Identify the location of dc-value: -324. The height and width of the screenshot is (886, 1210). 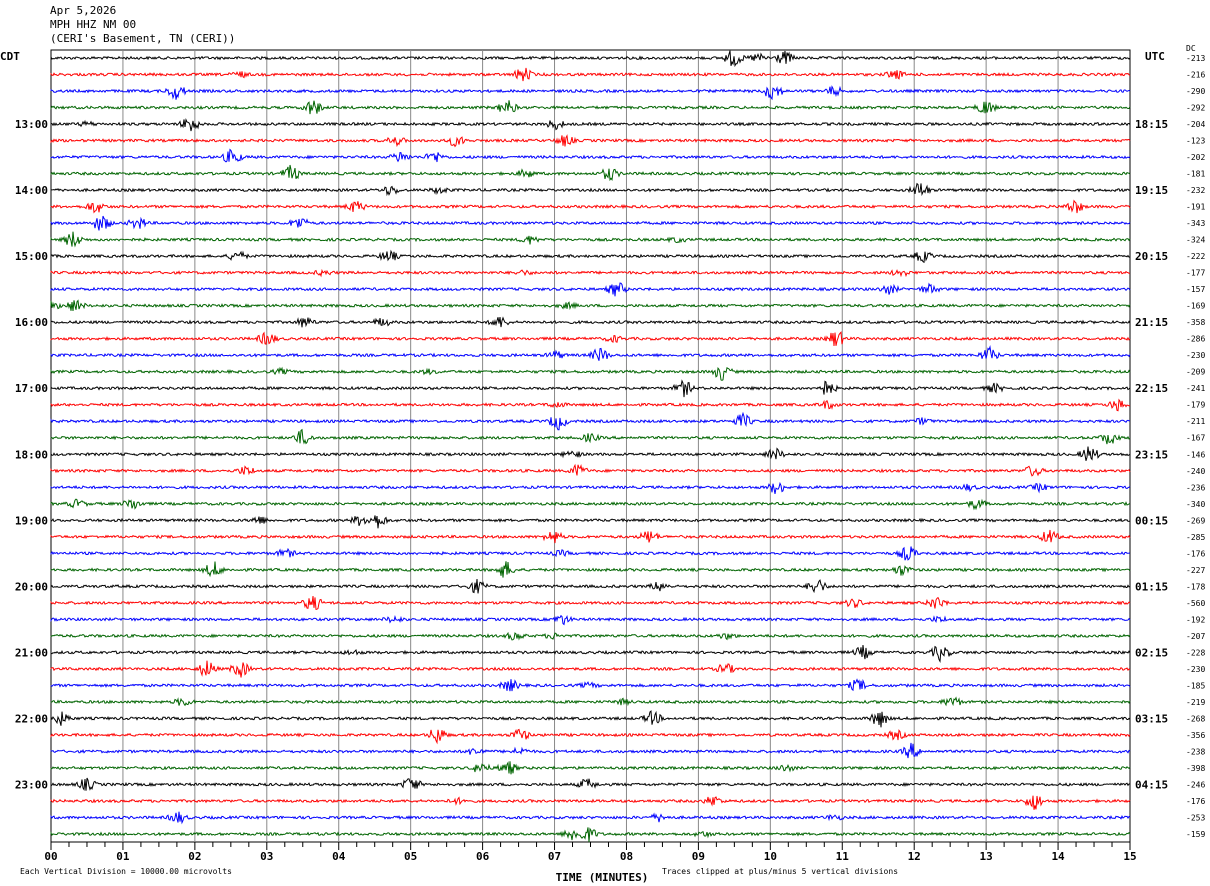
(1195, 240).